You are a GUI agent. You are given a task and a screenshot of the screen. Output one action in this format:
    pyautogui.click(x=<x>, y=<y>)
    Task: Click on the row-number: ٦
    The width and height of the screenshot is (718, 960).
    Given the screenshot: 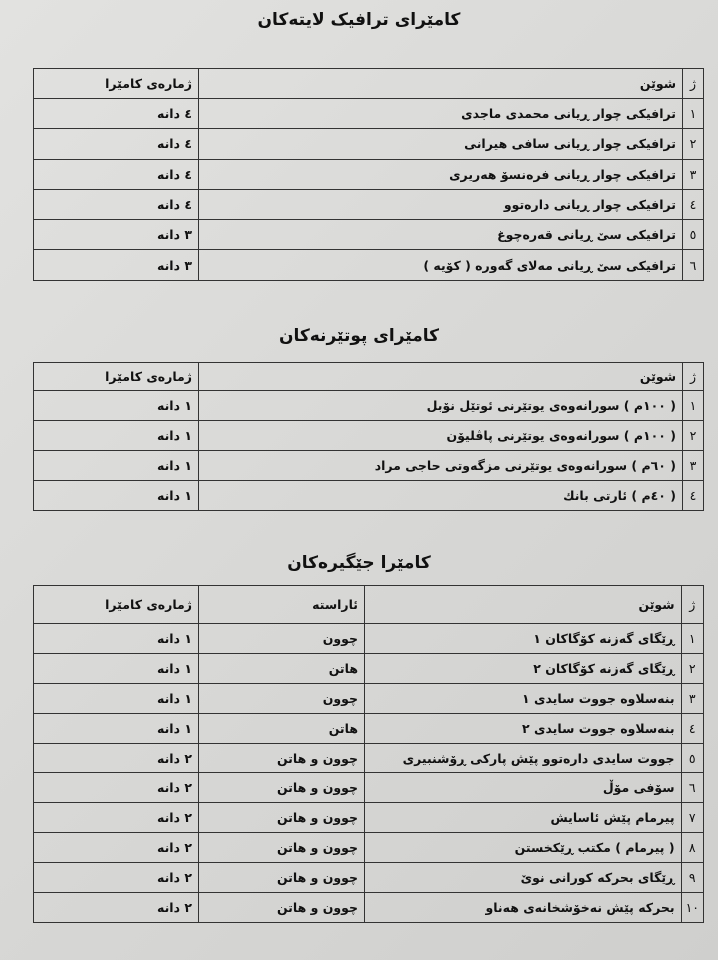 What is the action you would take?
    pyautogui.click(x=693, y=265)
    